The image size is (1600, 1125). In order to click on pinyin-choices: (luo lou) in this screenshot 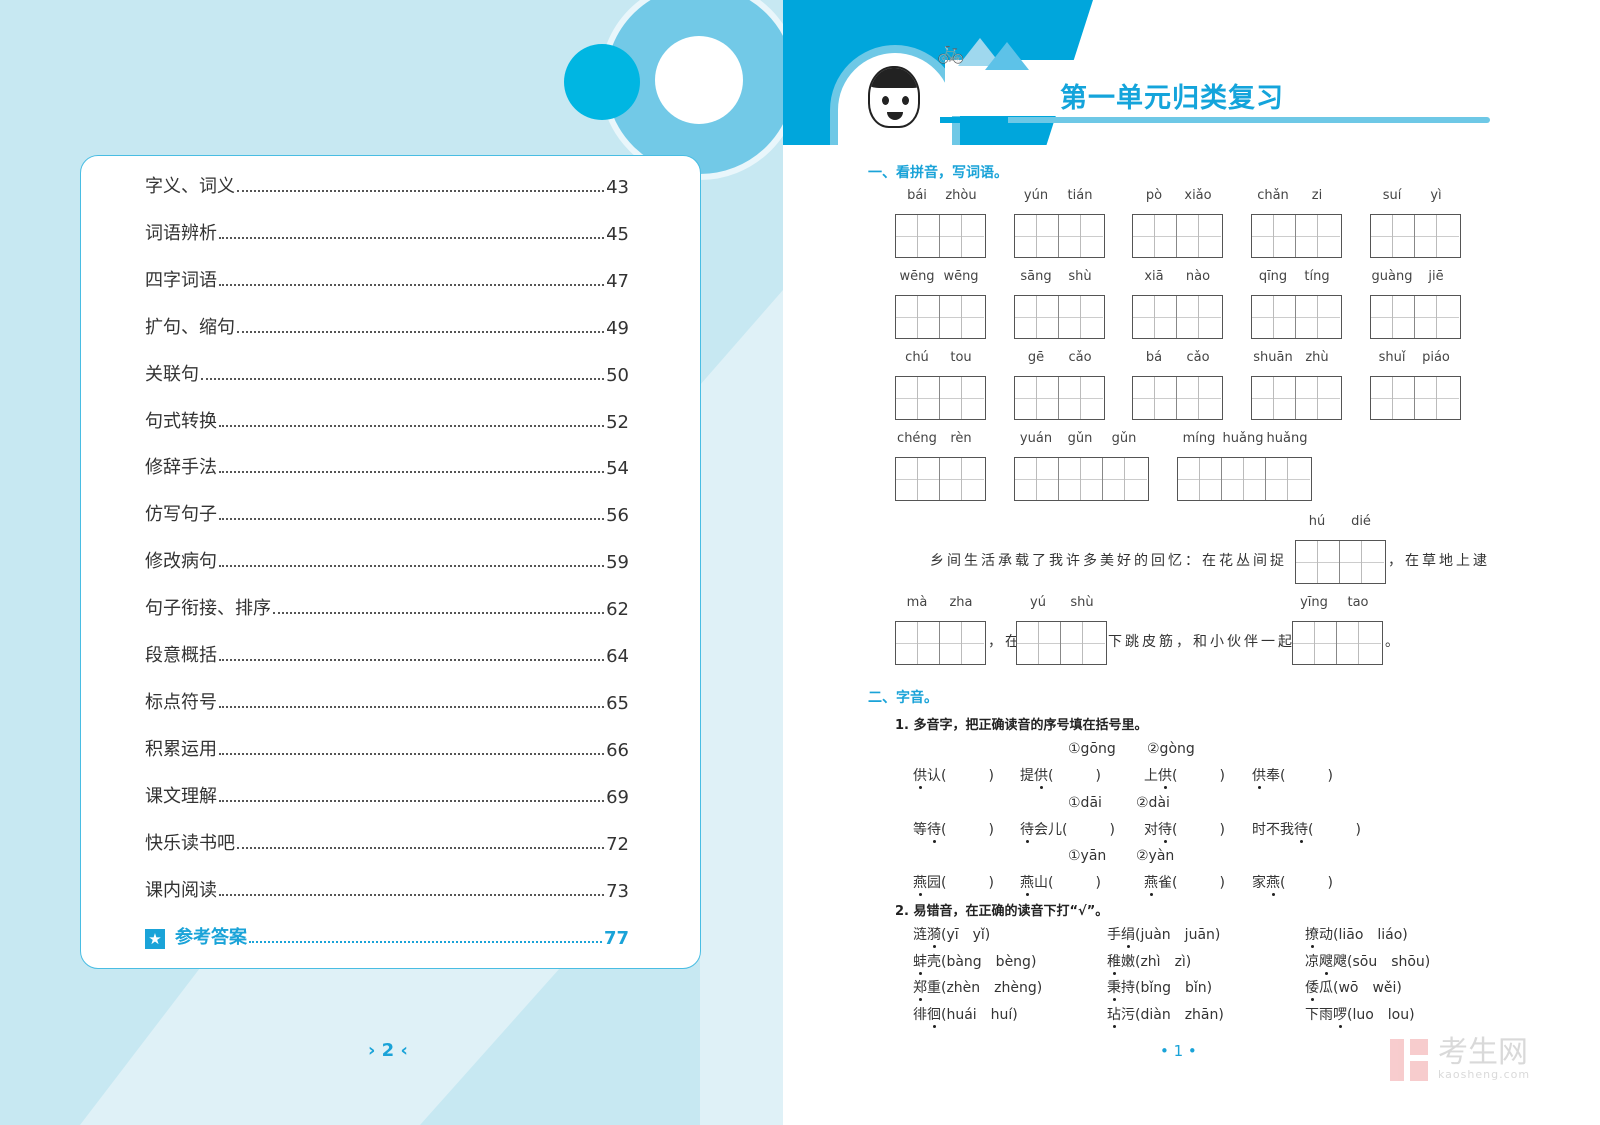, I will do `click(1381, 1014)`.